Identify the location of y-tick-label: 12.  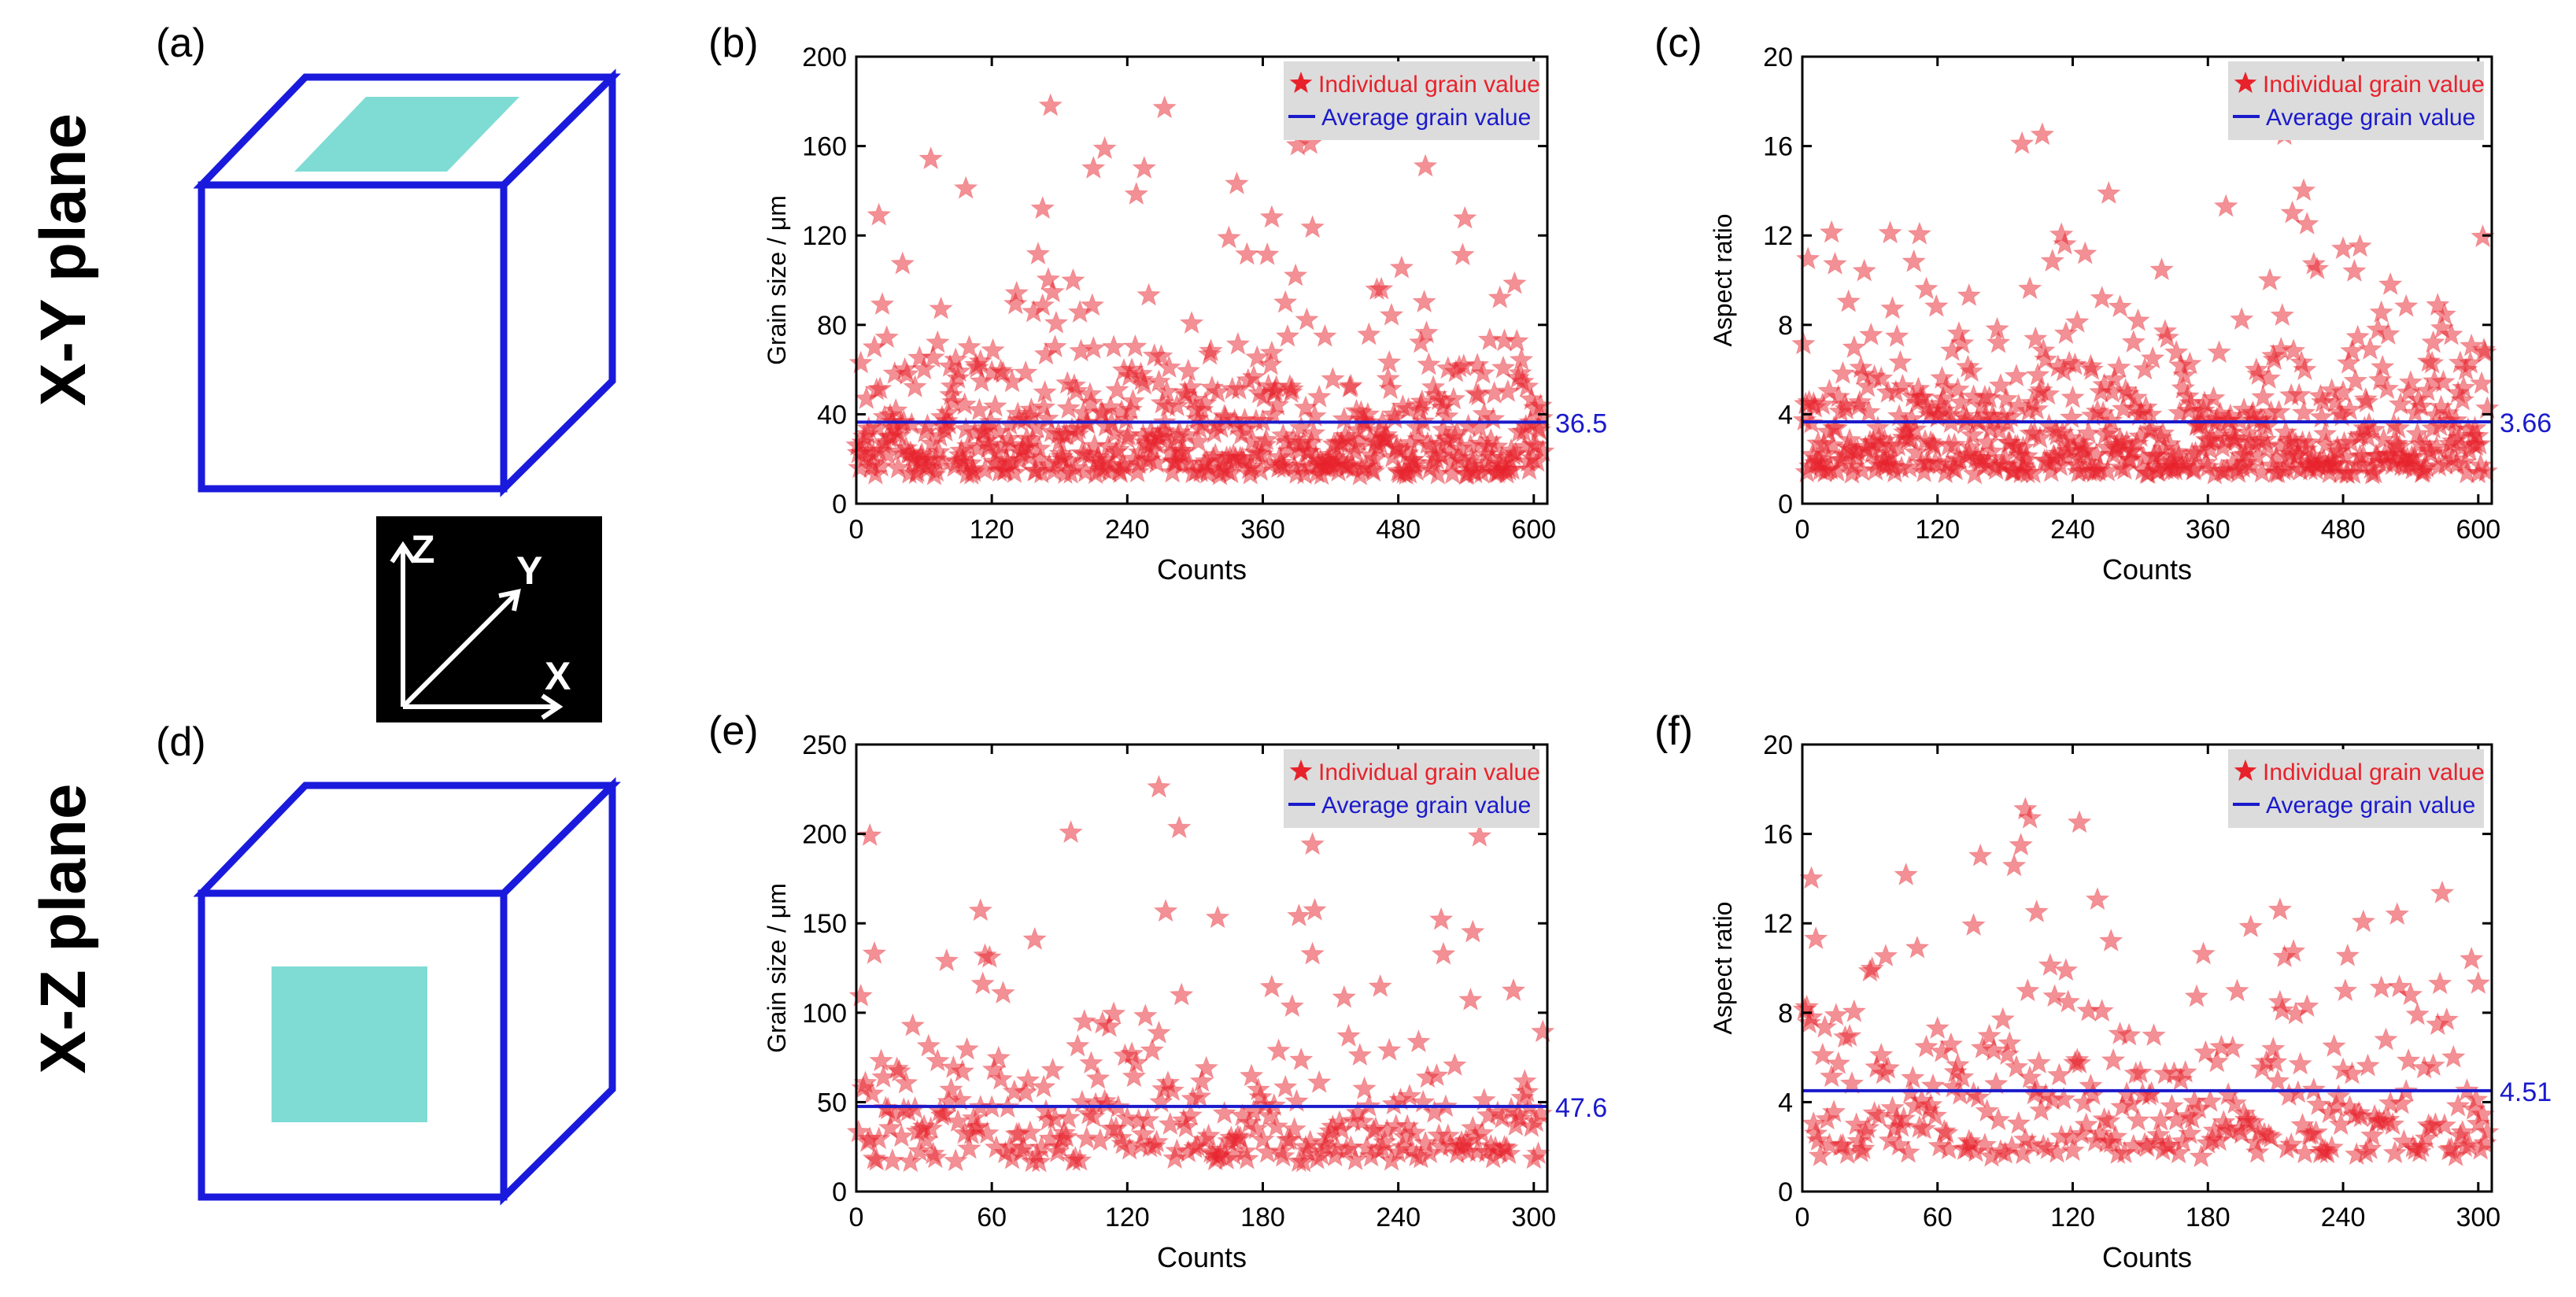
(1778, 924).